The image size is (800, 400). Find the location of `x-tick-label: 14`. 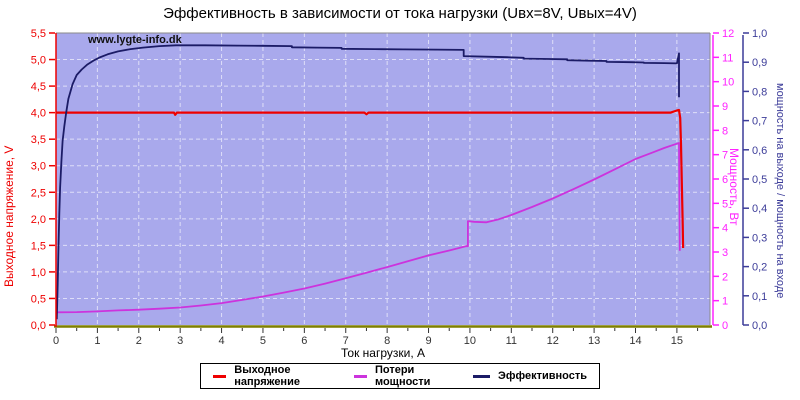

x-tick-label: 14 is located at coordinates (635, 341).